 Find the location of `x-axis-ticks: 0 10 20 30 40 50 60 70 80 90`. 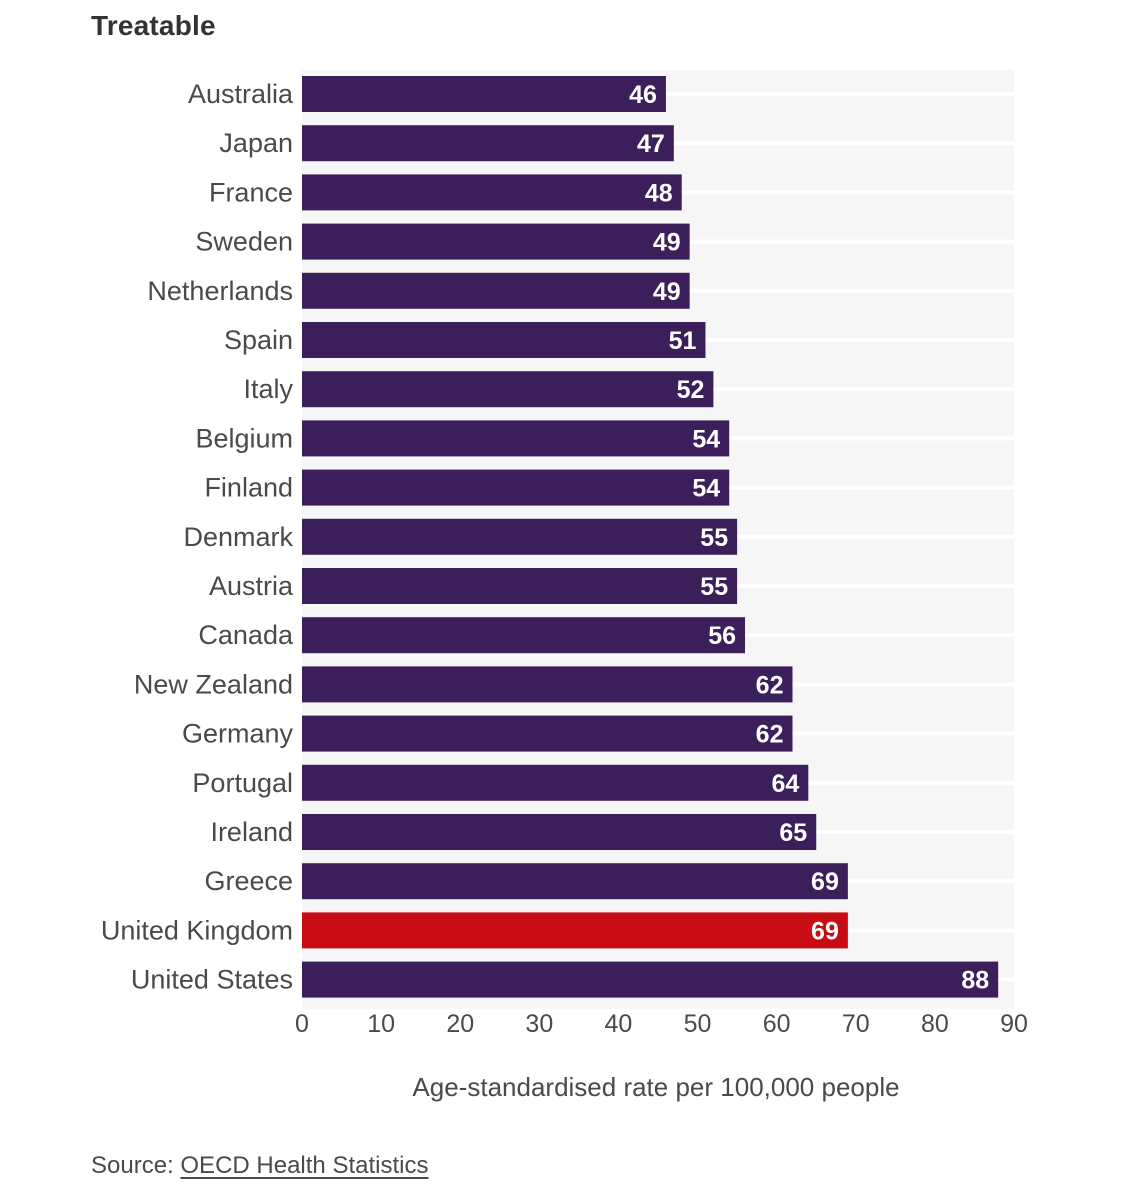

x-axis-ticks: 0 10 20 30 40 50 60 70 80 90 is located at coordinates (661, 1024).